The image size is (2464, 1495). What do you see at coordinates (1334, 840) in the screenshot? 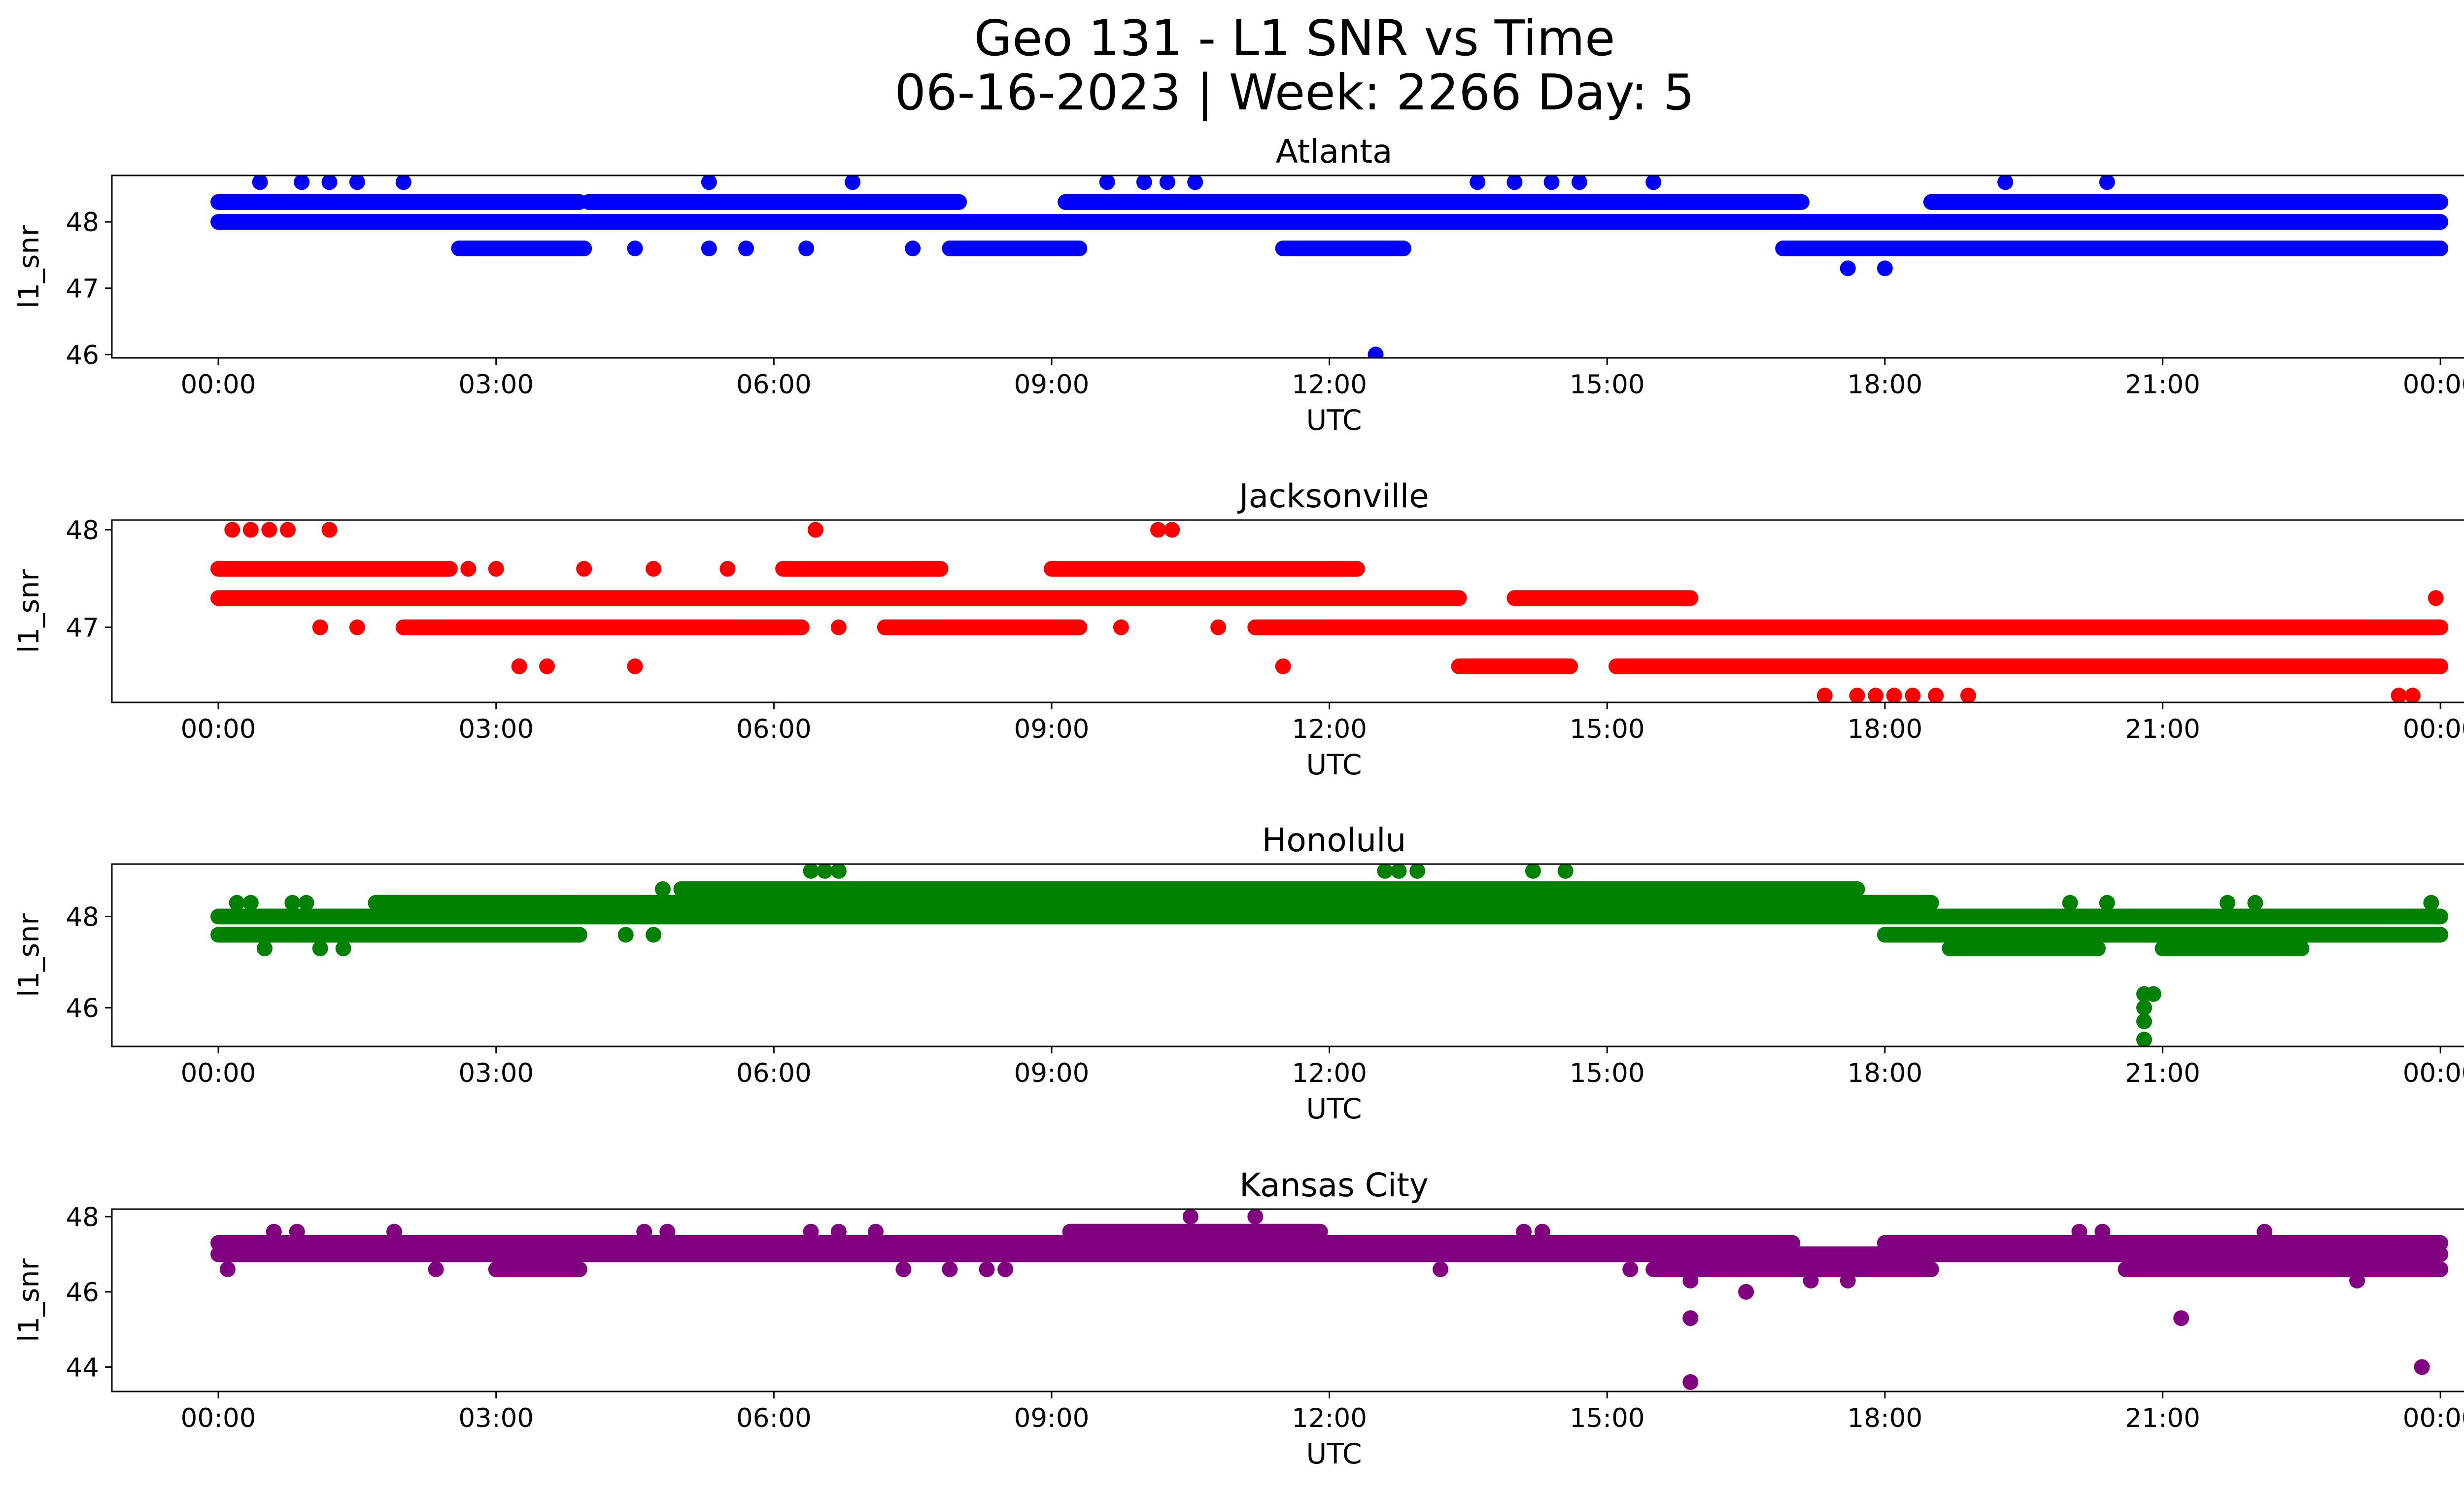
I see `subplot-title: Honolulu` at bounding box center [1334, 840].